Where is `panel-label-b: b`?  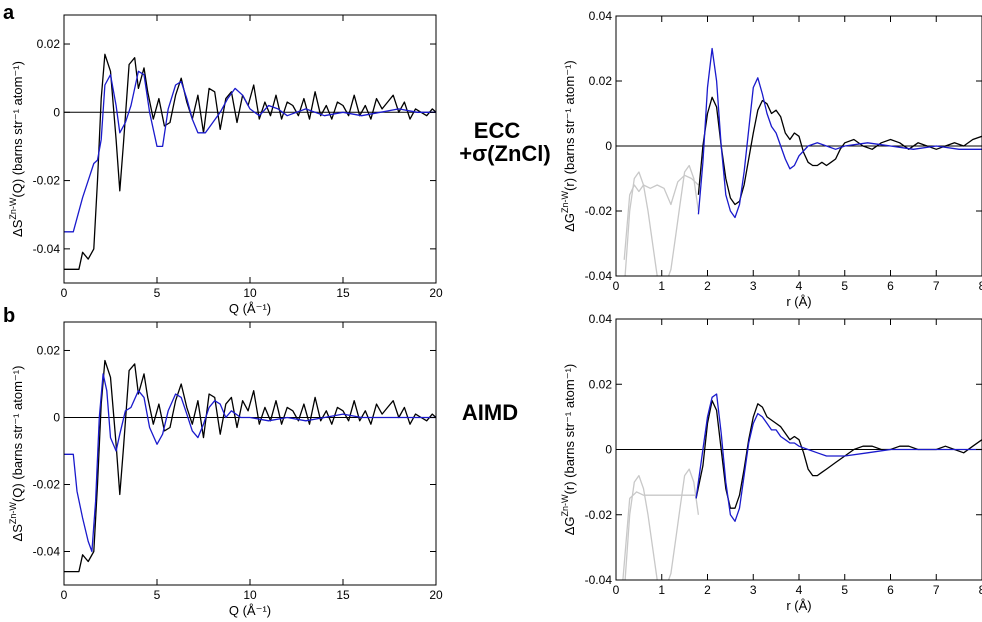 panel-label-b: b is located at coordinates (9, 316).